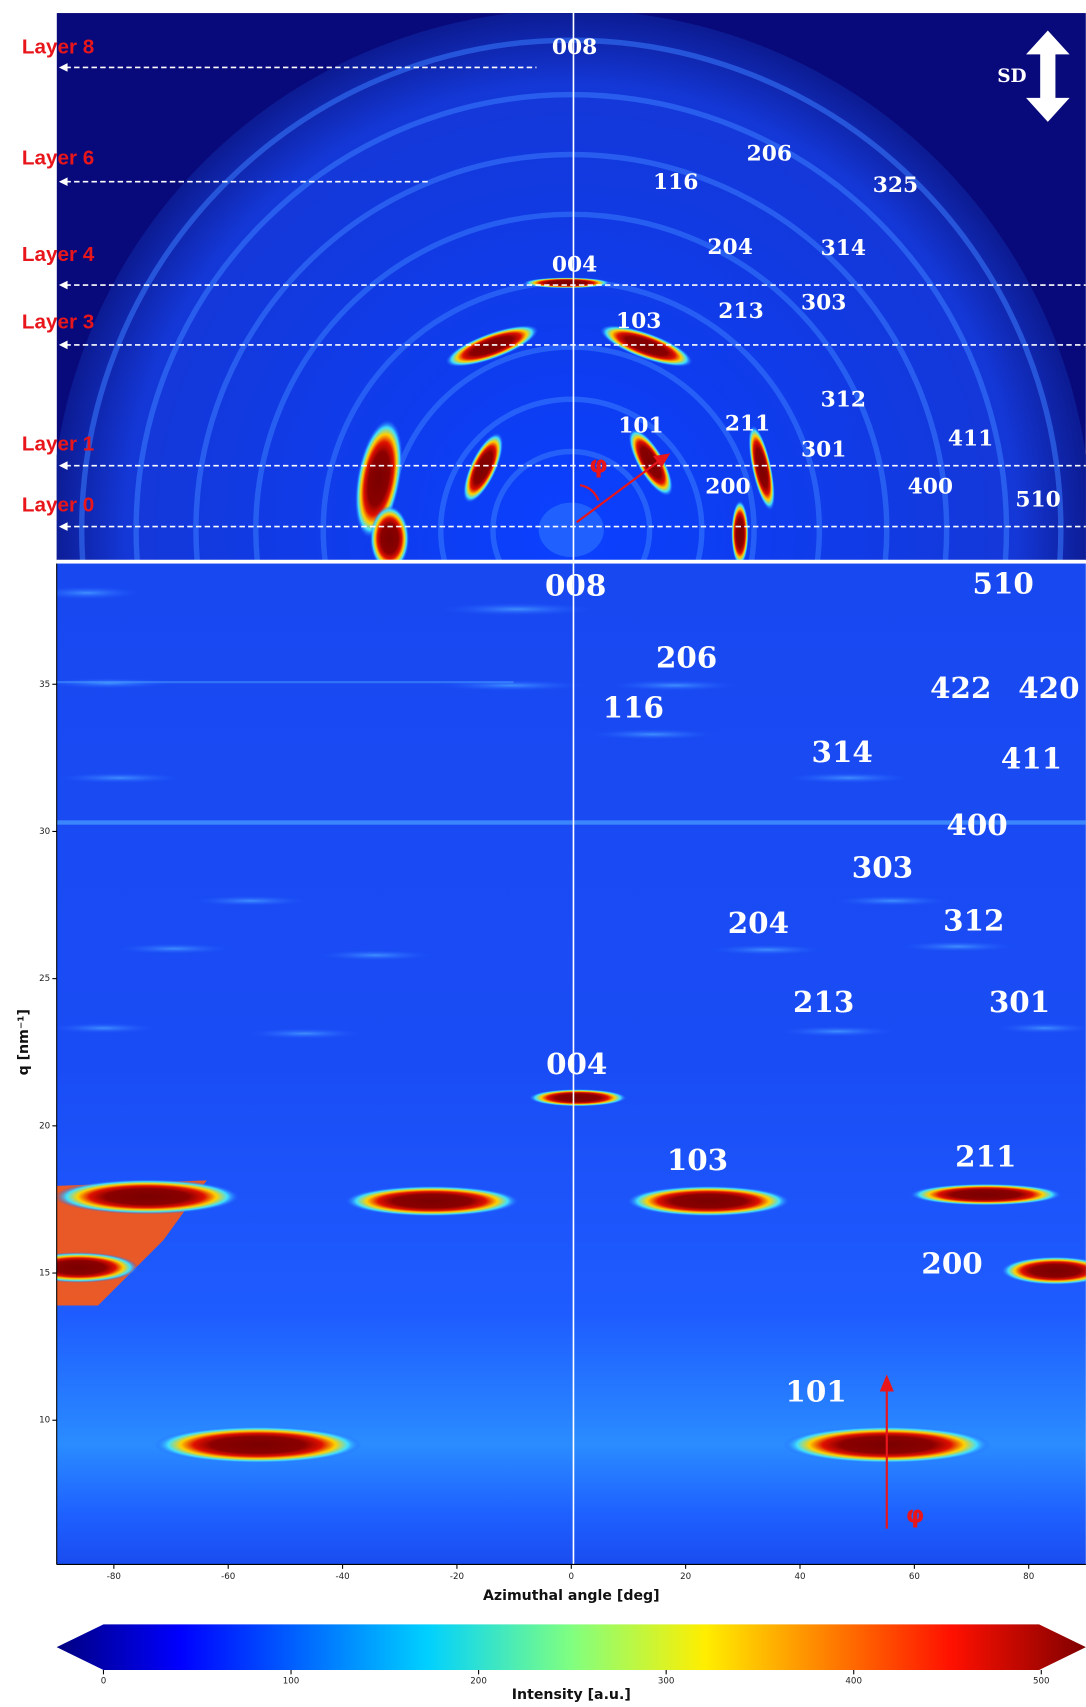  I want to click on direction-label: SD, so click(1011, 76).